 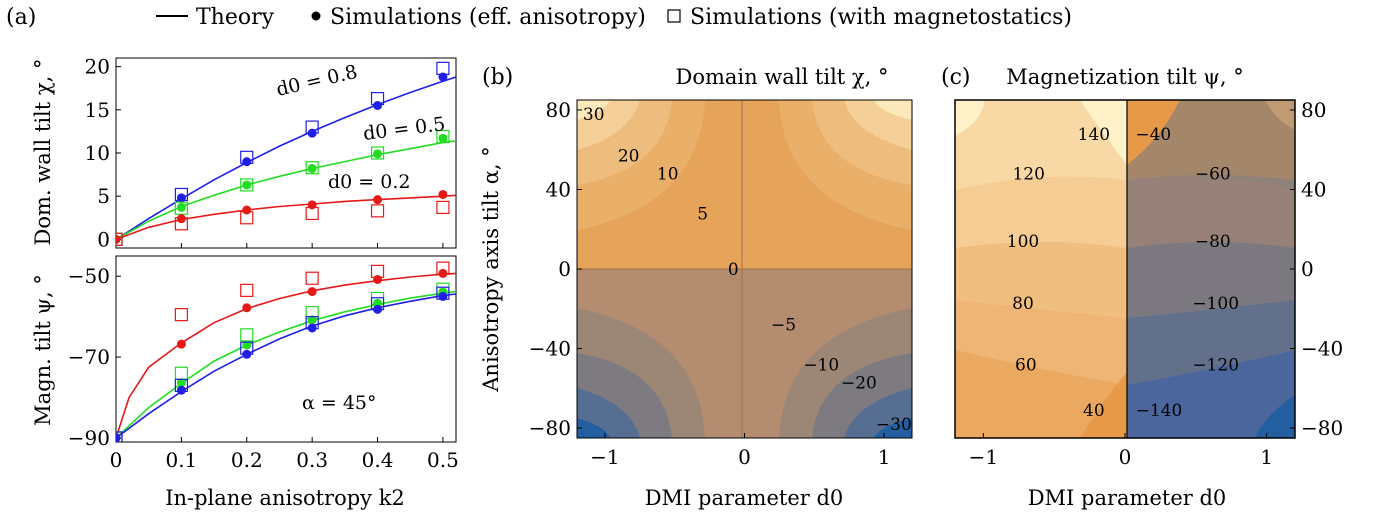 What do you see at coordinates (1124, 77) in the screenshot?
I see `c-title: Magnetization tilt ψ, °` at bounding box center [1124, 77].